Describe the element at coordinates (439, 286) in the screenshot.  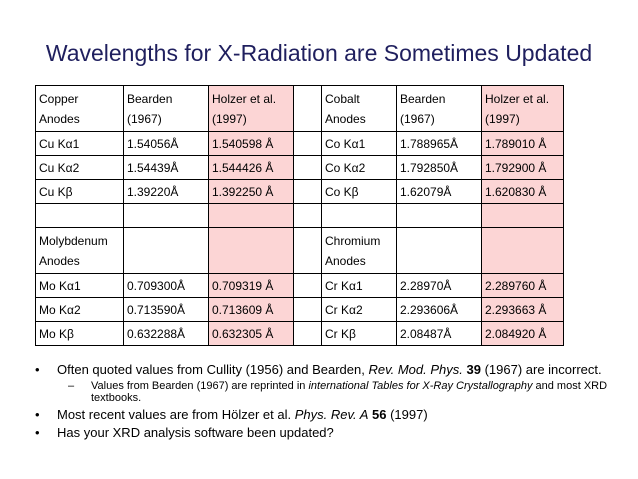
I see `bearden-value: 2.28970Å` at that location.